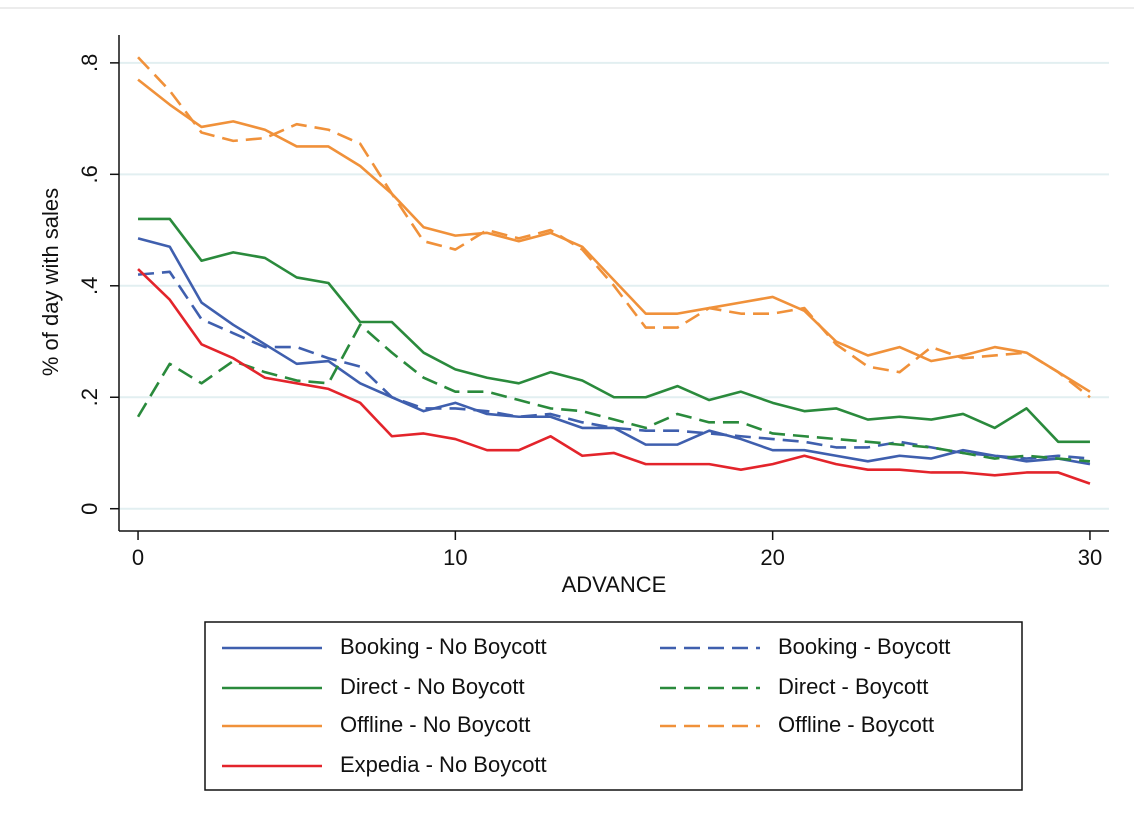 This screenshot has height=821, width=1134. What do you see at coordinates (853, 686) in the screenshot?
I see `legend-label: Direct - Boycott` at bounding box center [853, 686].